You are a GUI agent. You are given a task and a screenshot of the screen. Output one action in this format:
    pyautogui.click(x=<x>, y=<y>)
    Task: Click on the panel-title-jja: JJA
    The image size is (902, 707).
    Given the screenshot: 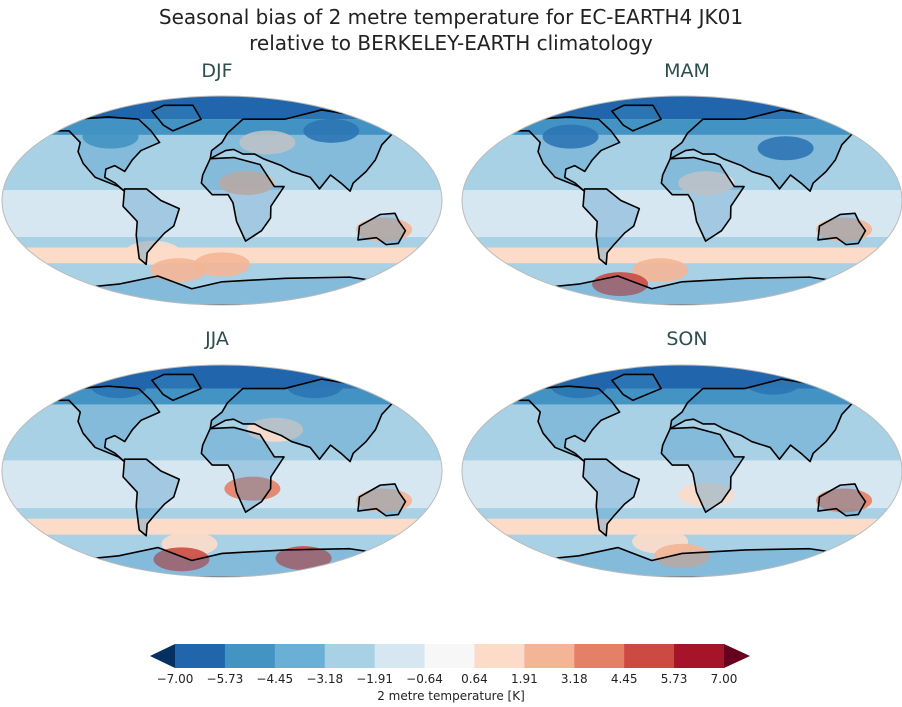 What is the action you would take?
    pyautogui.click(x=217, y=339)
    